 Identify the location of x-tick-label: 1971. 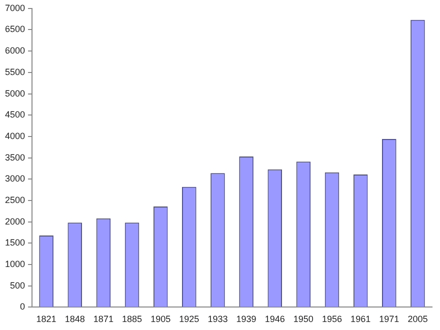
(389, 319).